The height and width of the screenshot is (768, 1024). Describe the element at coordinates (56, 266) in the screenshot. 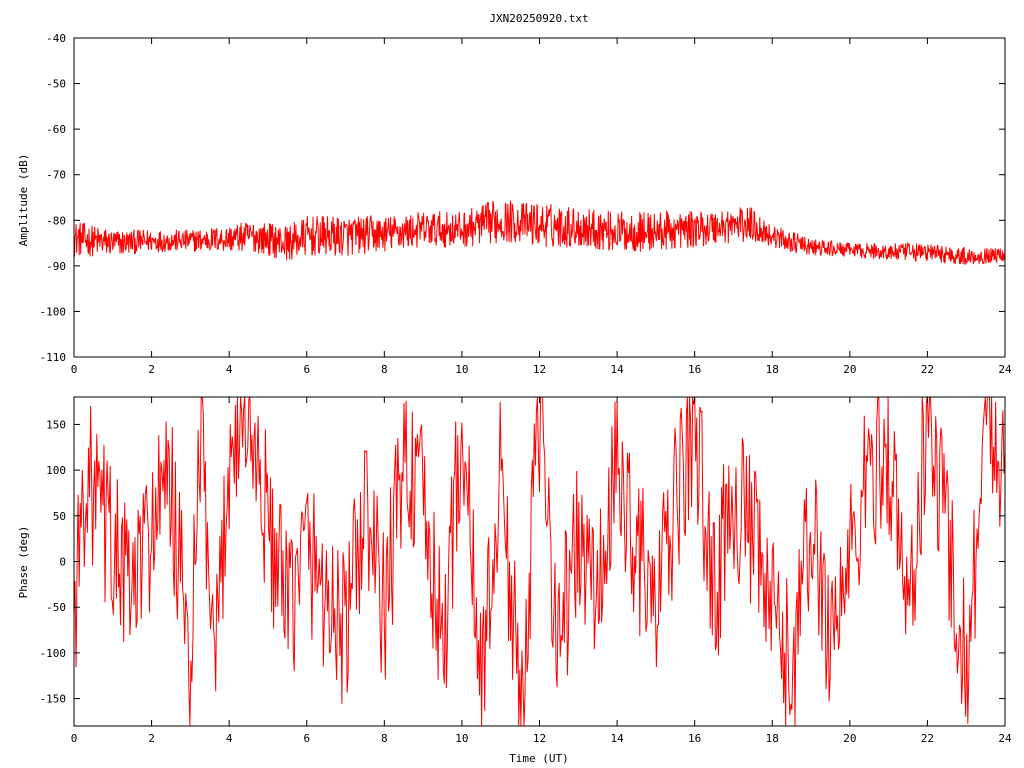

I see `y-tick-label: -90` at that location.